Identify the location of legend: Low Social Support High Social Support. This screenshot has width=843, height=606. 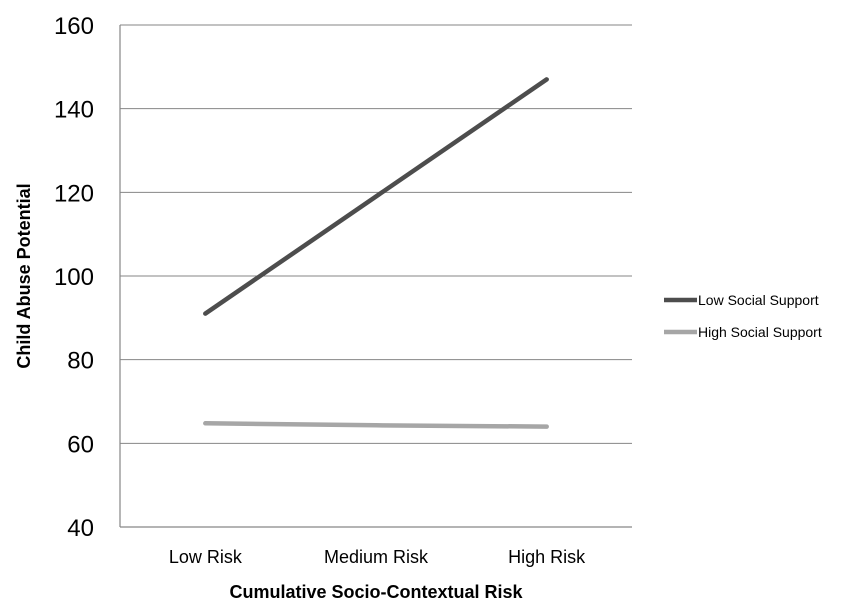
(743, 316).